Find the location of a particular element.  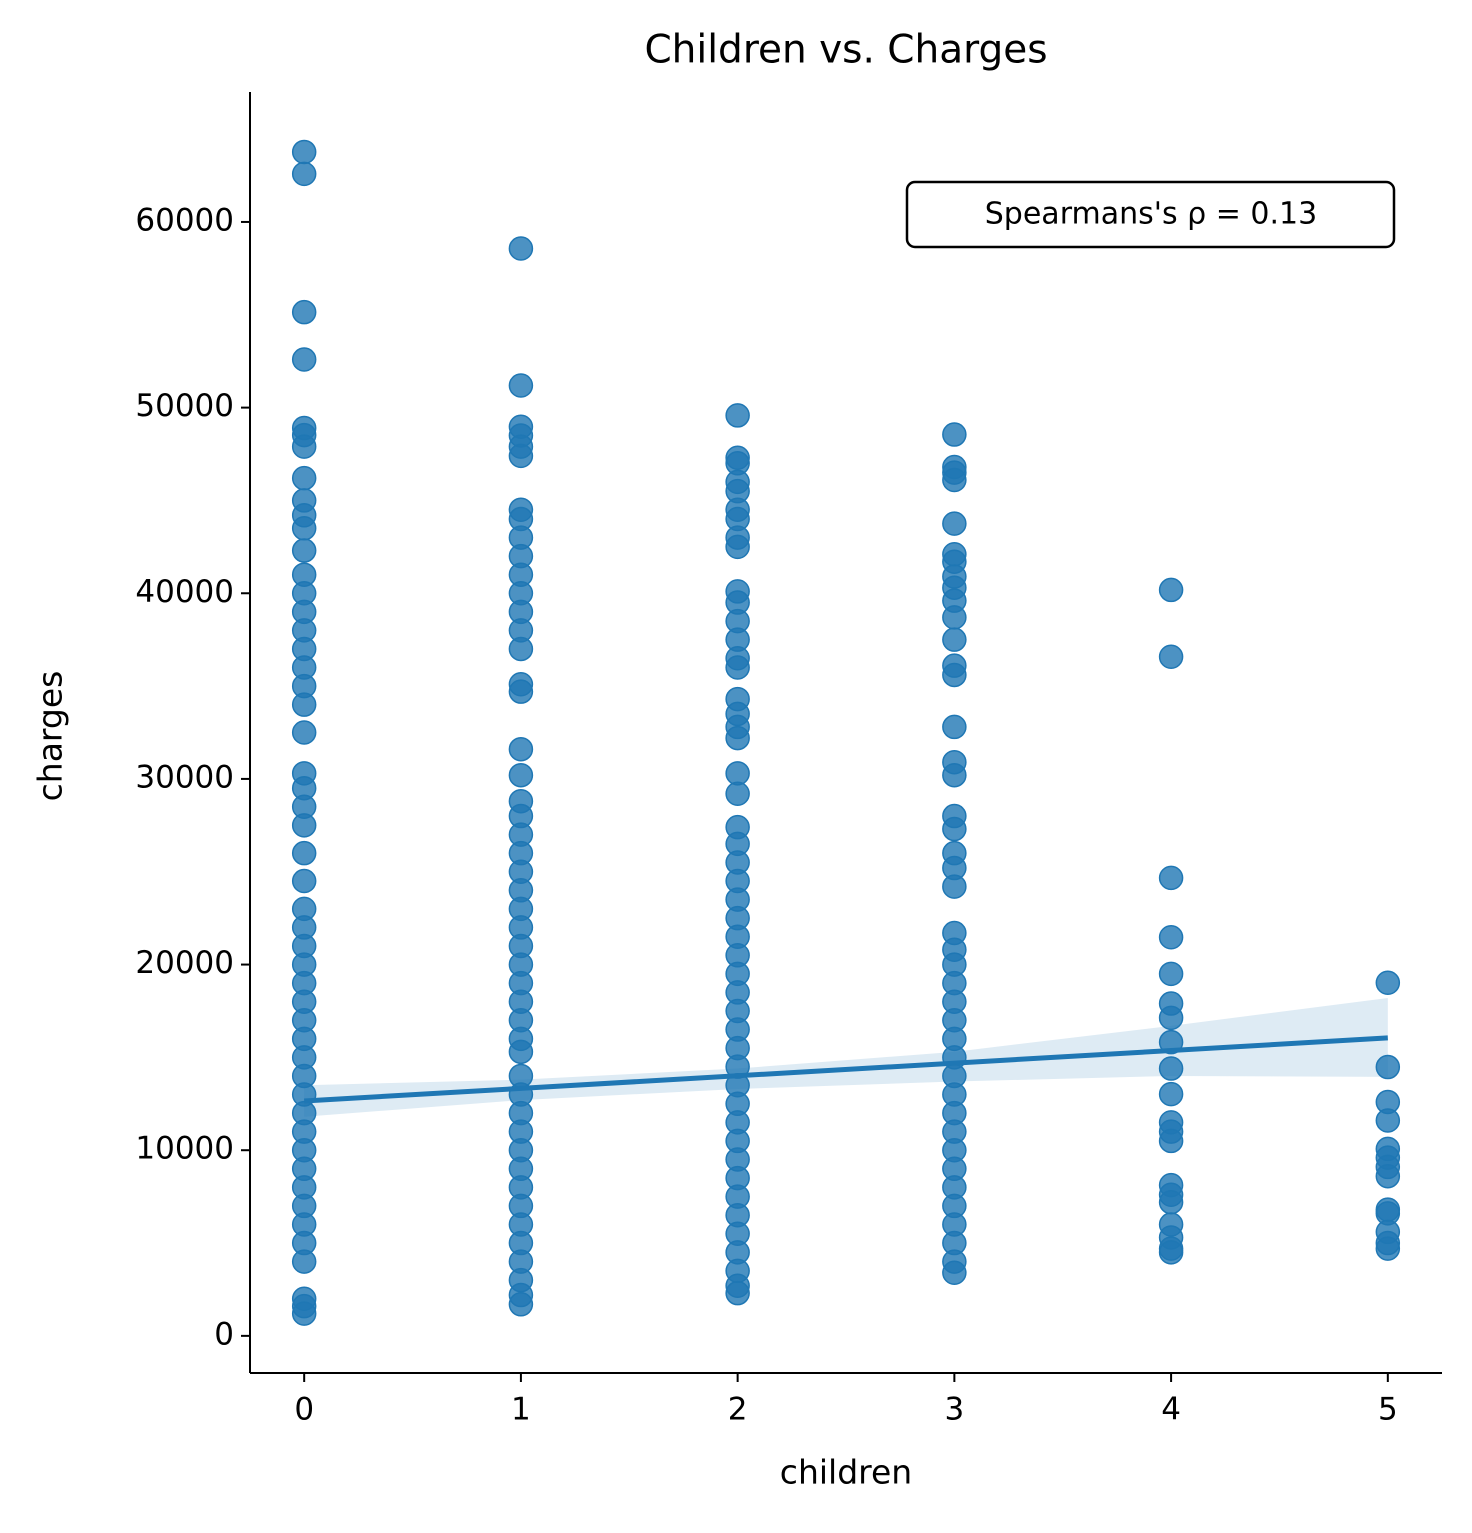

y-tick-label: 30000 is located at coordinates (184, 777).